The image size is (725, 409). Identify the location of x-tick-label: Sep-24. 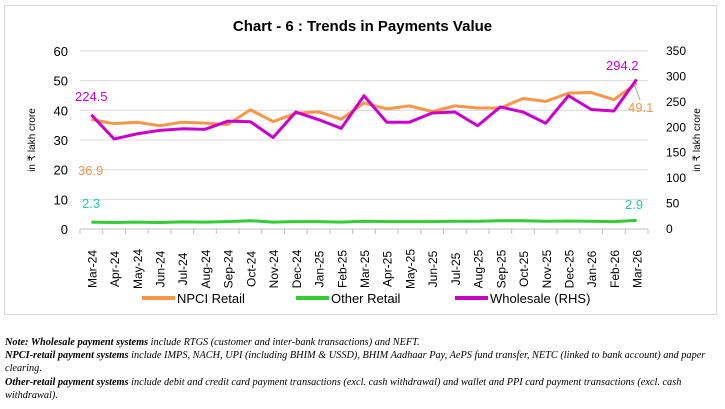
(229, 268).